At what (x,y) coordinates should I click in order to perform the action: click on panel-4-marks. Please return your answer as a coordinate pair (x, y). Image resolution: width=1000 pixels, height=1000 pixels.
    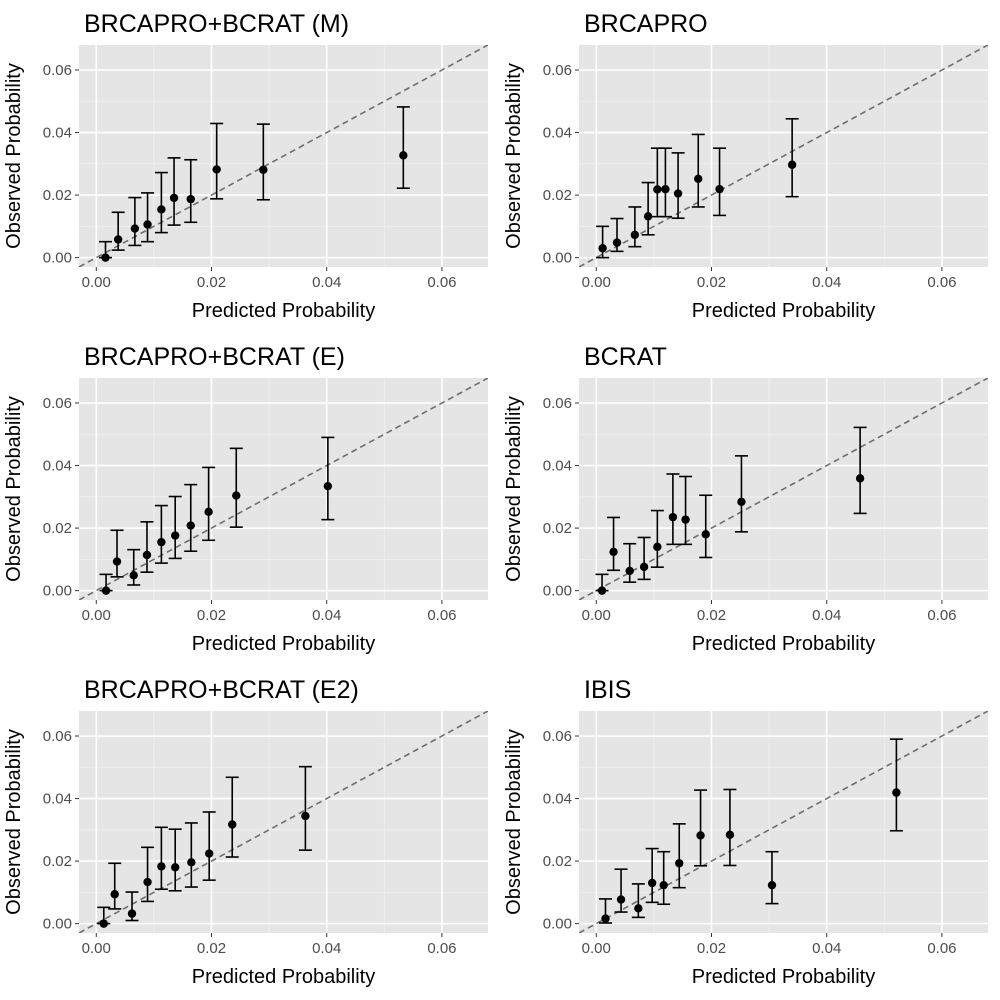
    Looking at the image, I should click on (731, 510).